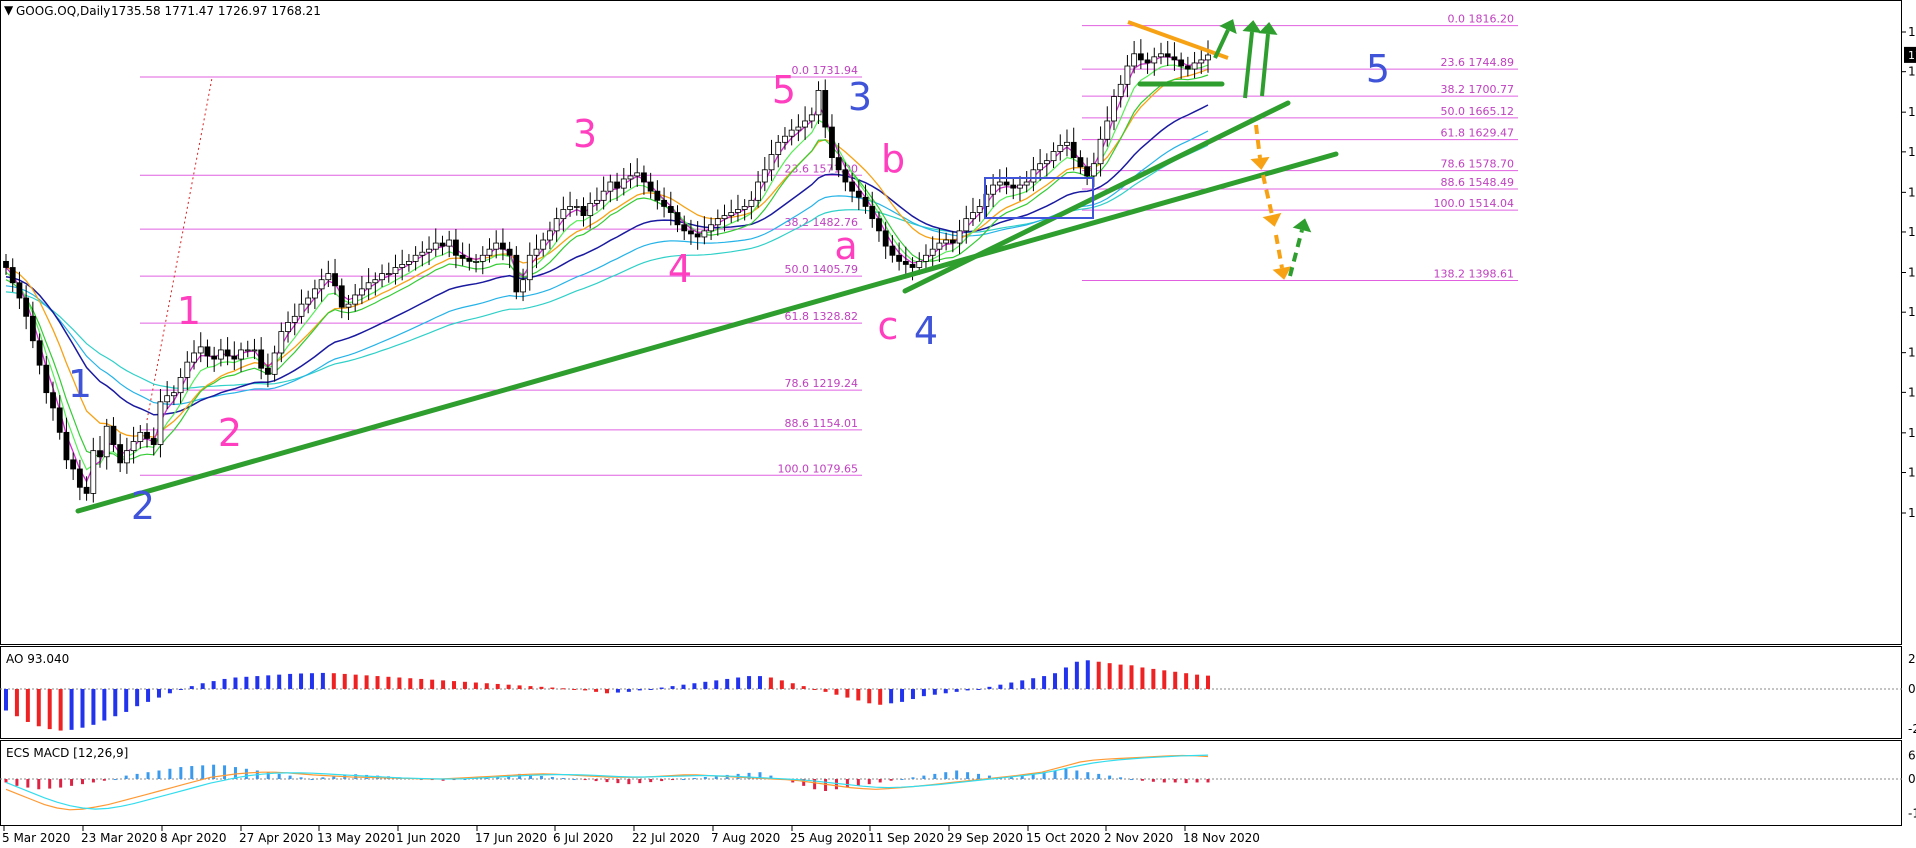 The image size is (1916, 848). Describe the element at coordinates (821, 423) in the screenshot. I see `fib-label-left: 88.6 1154.01` at that location.